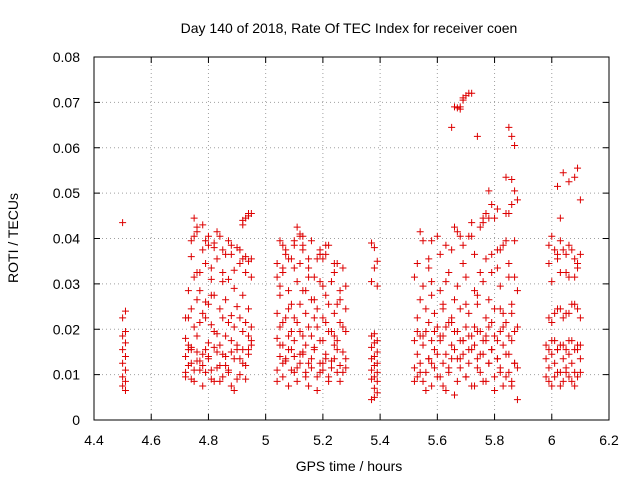 The width and height of the screenshot is (640, 480). I want to click on x-tick-label: 6.2, so click(609, 440).